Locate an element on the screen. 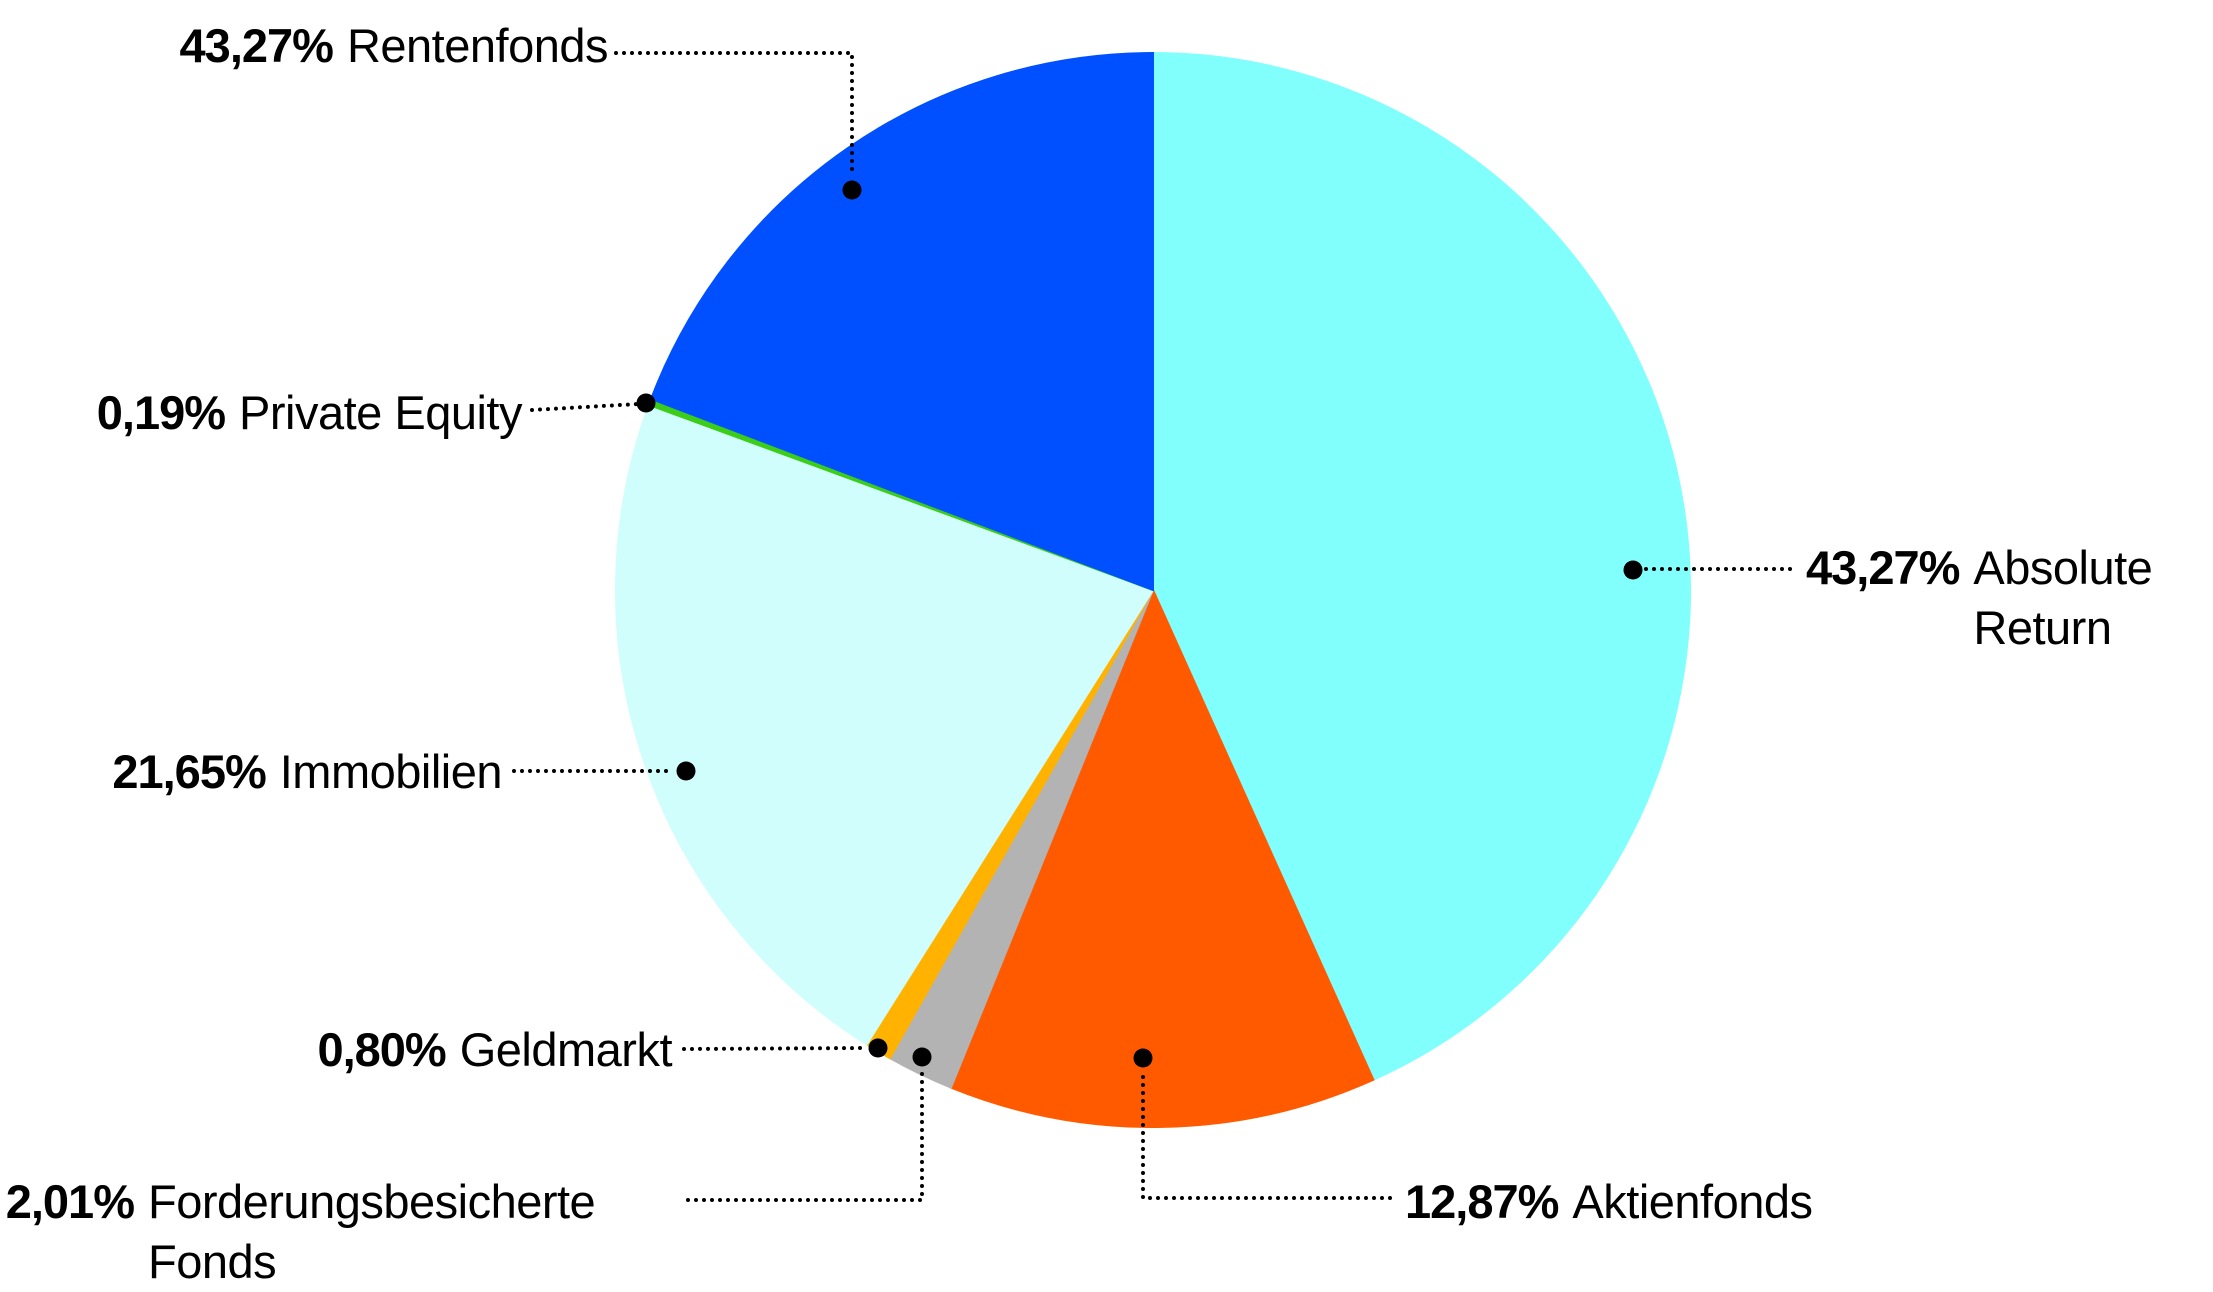 The height and width of the screenshot is (1292, 2213). leader-line-geldmarkt is located at coordinates (775, 1048).